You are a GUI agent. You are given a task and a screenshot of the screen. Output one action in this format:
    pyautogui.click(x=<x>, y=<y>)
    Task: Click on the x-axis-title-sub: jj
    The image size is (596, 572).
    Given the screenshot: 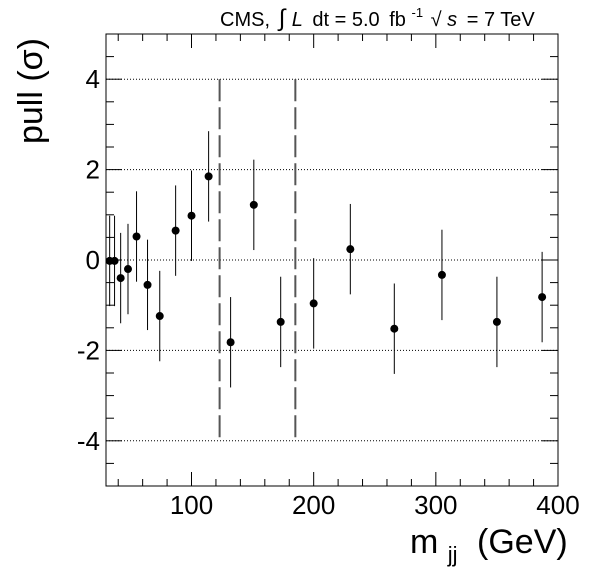 What is the action you would take?
    pyautogui.click(x=452, y=554)
    